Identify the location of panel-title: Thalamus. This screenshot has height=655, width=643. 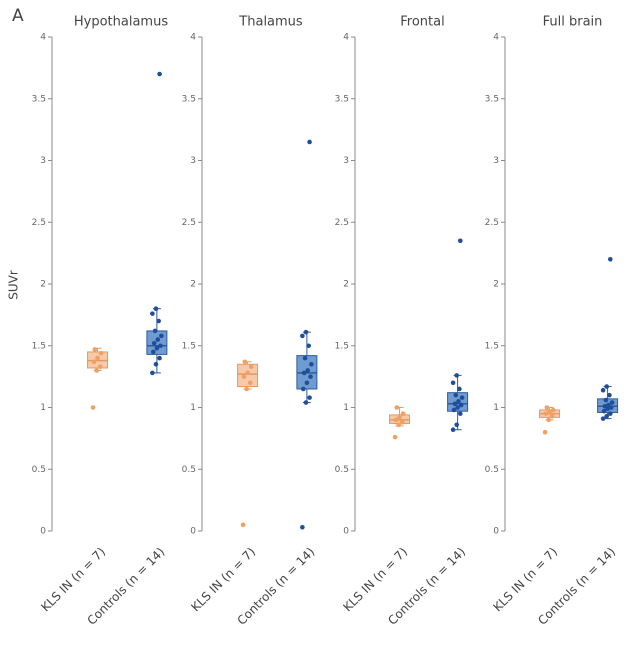
(270, 22).